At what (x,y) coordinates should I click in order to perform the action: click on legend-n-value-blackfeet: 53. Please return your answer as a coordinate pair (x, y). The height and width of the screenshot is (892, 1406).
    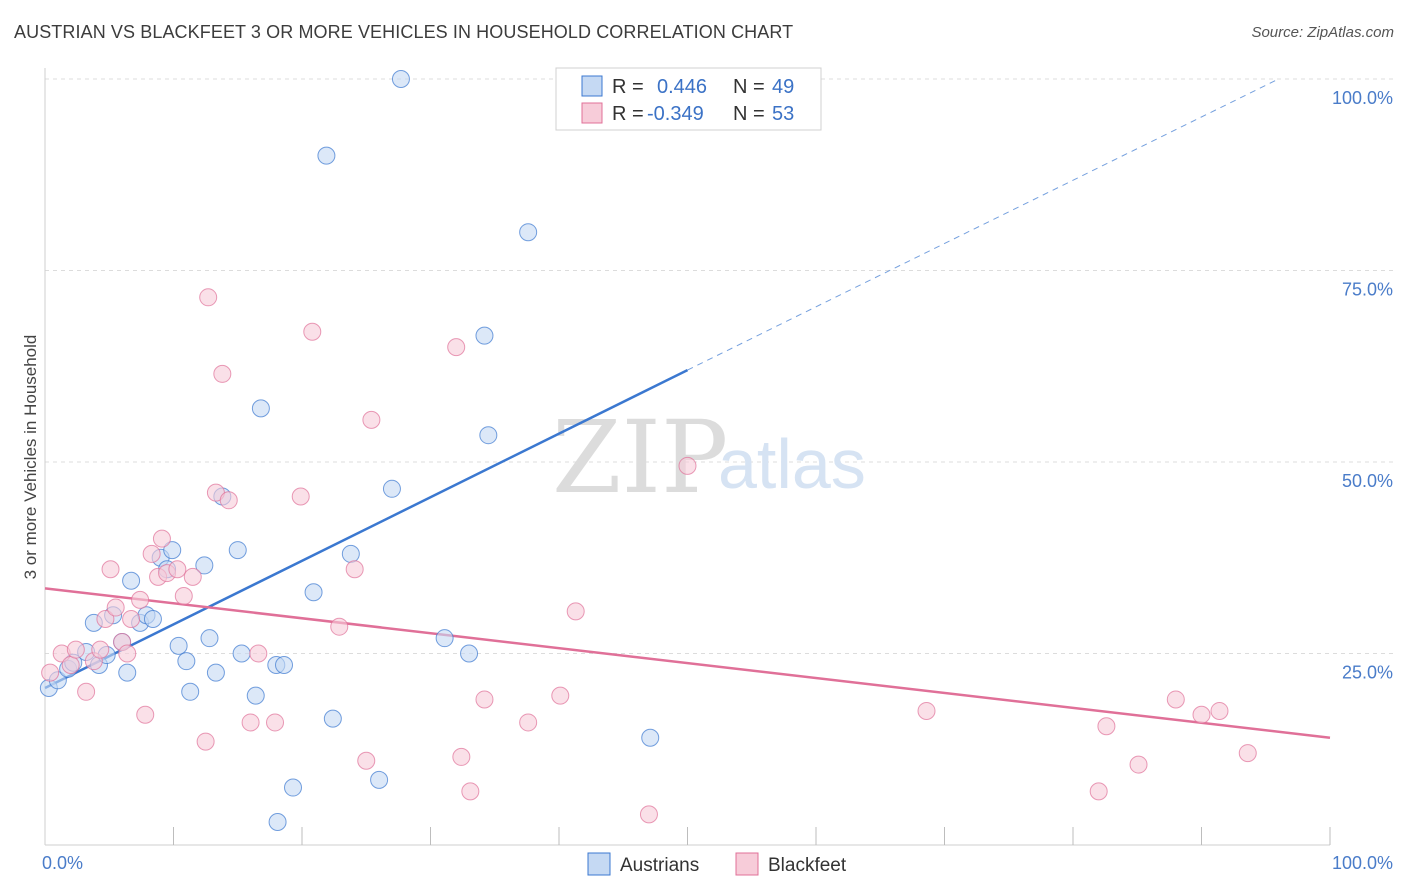
    Looking at the image, I should click on (783, 114).